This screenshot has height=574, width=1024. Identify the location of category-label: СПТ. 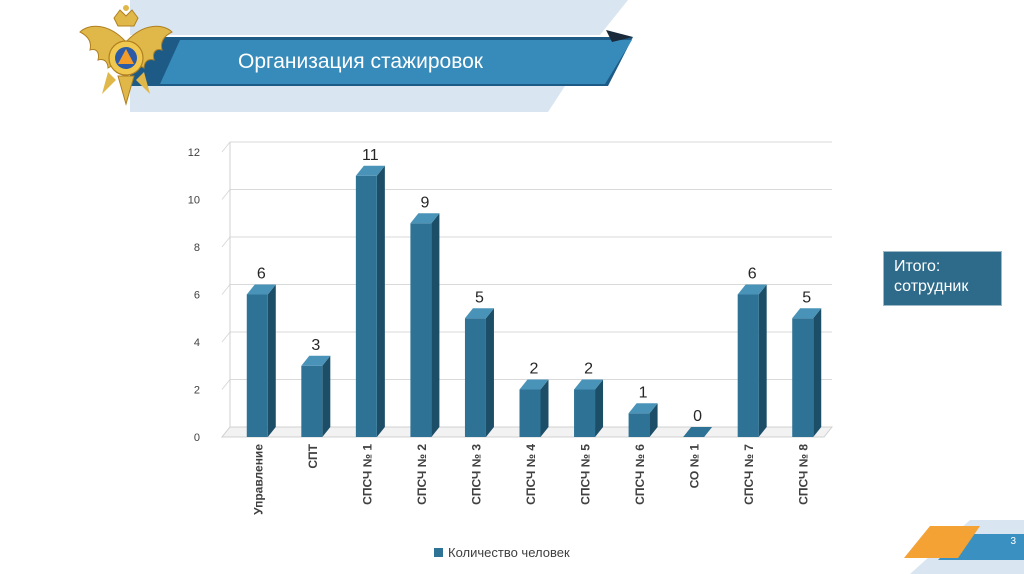
(313, 455).